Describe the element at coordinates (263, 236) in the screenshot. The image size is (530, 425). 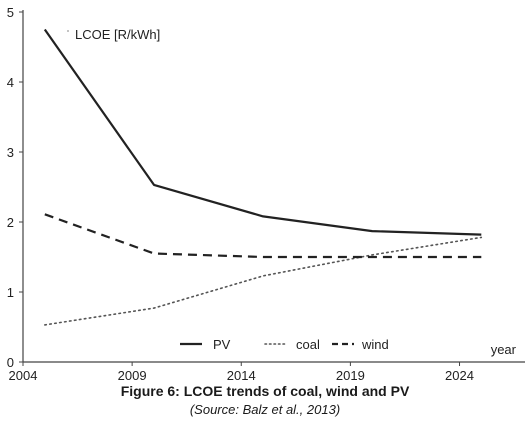
I see `series-line-wind` at that location.